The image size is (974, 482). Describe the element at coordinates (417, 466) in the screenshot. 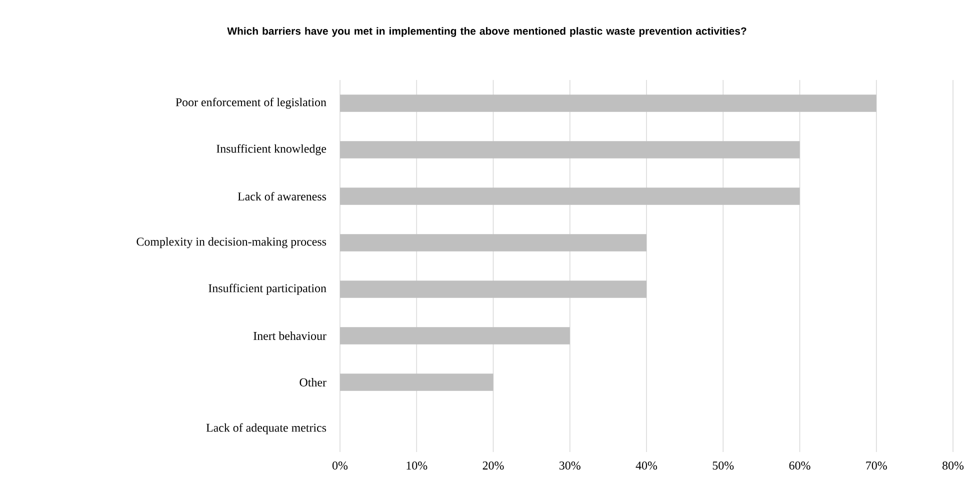

I see `x-tick-label: 10%` at that location.